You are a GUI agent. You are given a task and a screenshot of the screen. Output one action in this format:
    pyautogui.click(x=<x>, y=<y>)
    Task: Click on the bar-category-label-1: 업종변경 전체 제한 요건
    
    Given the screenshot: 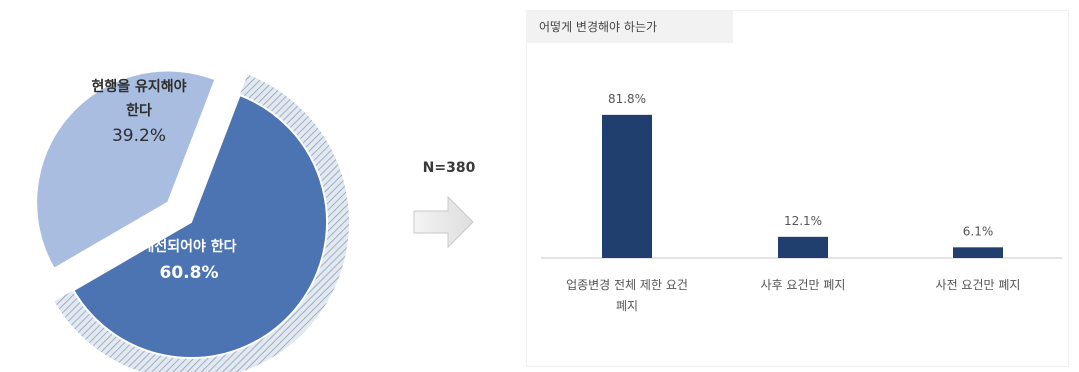 What is the action you would take?
    pyautogui.click(x=627, y=285)
    